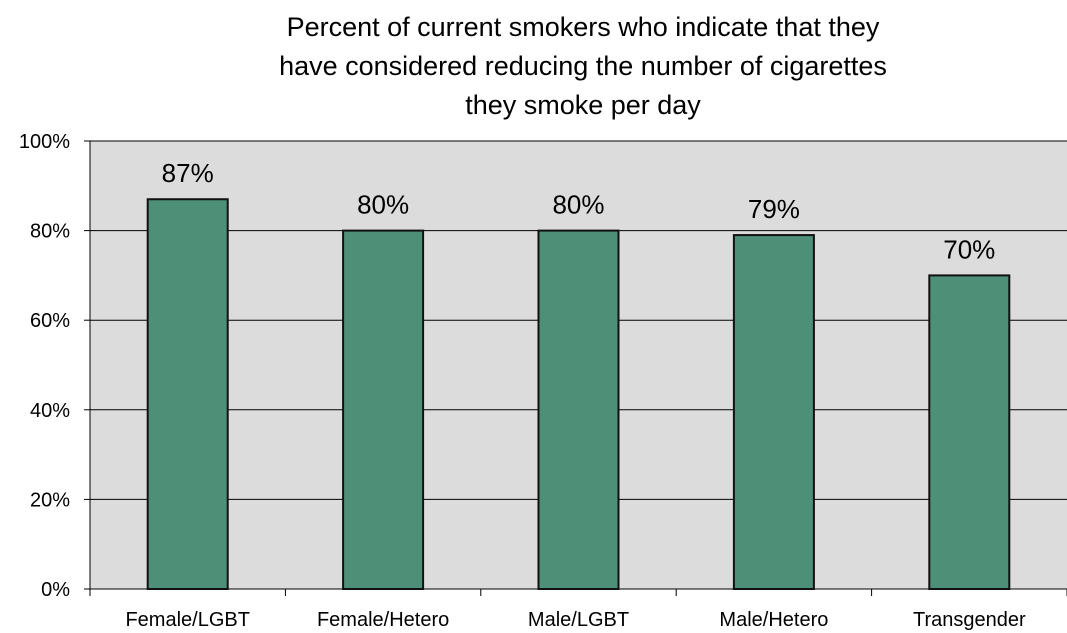  What do you see at coordinates (50, 321) in the screenshot?
I see `y-tick-label: 60%` at bounding box center [50, 321].